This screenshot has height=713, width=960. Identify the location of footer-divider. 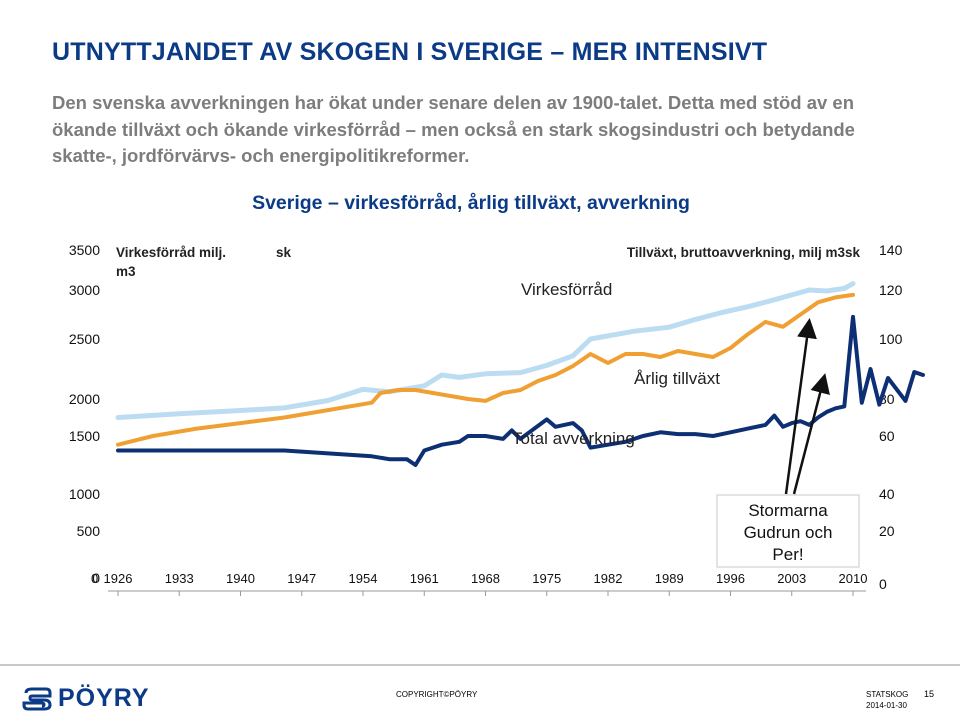
(480, 665).